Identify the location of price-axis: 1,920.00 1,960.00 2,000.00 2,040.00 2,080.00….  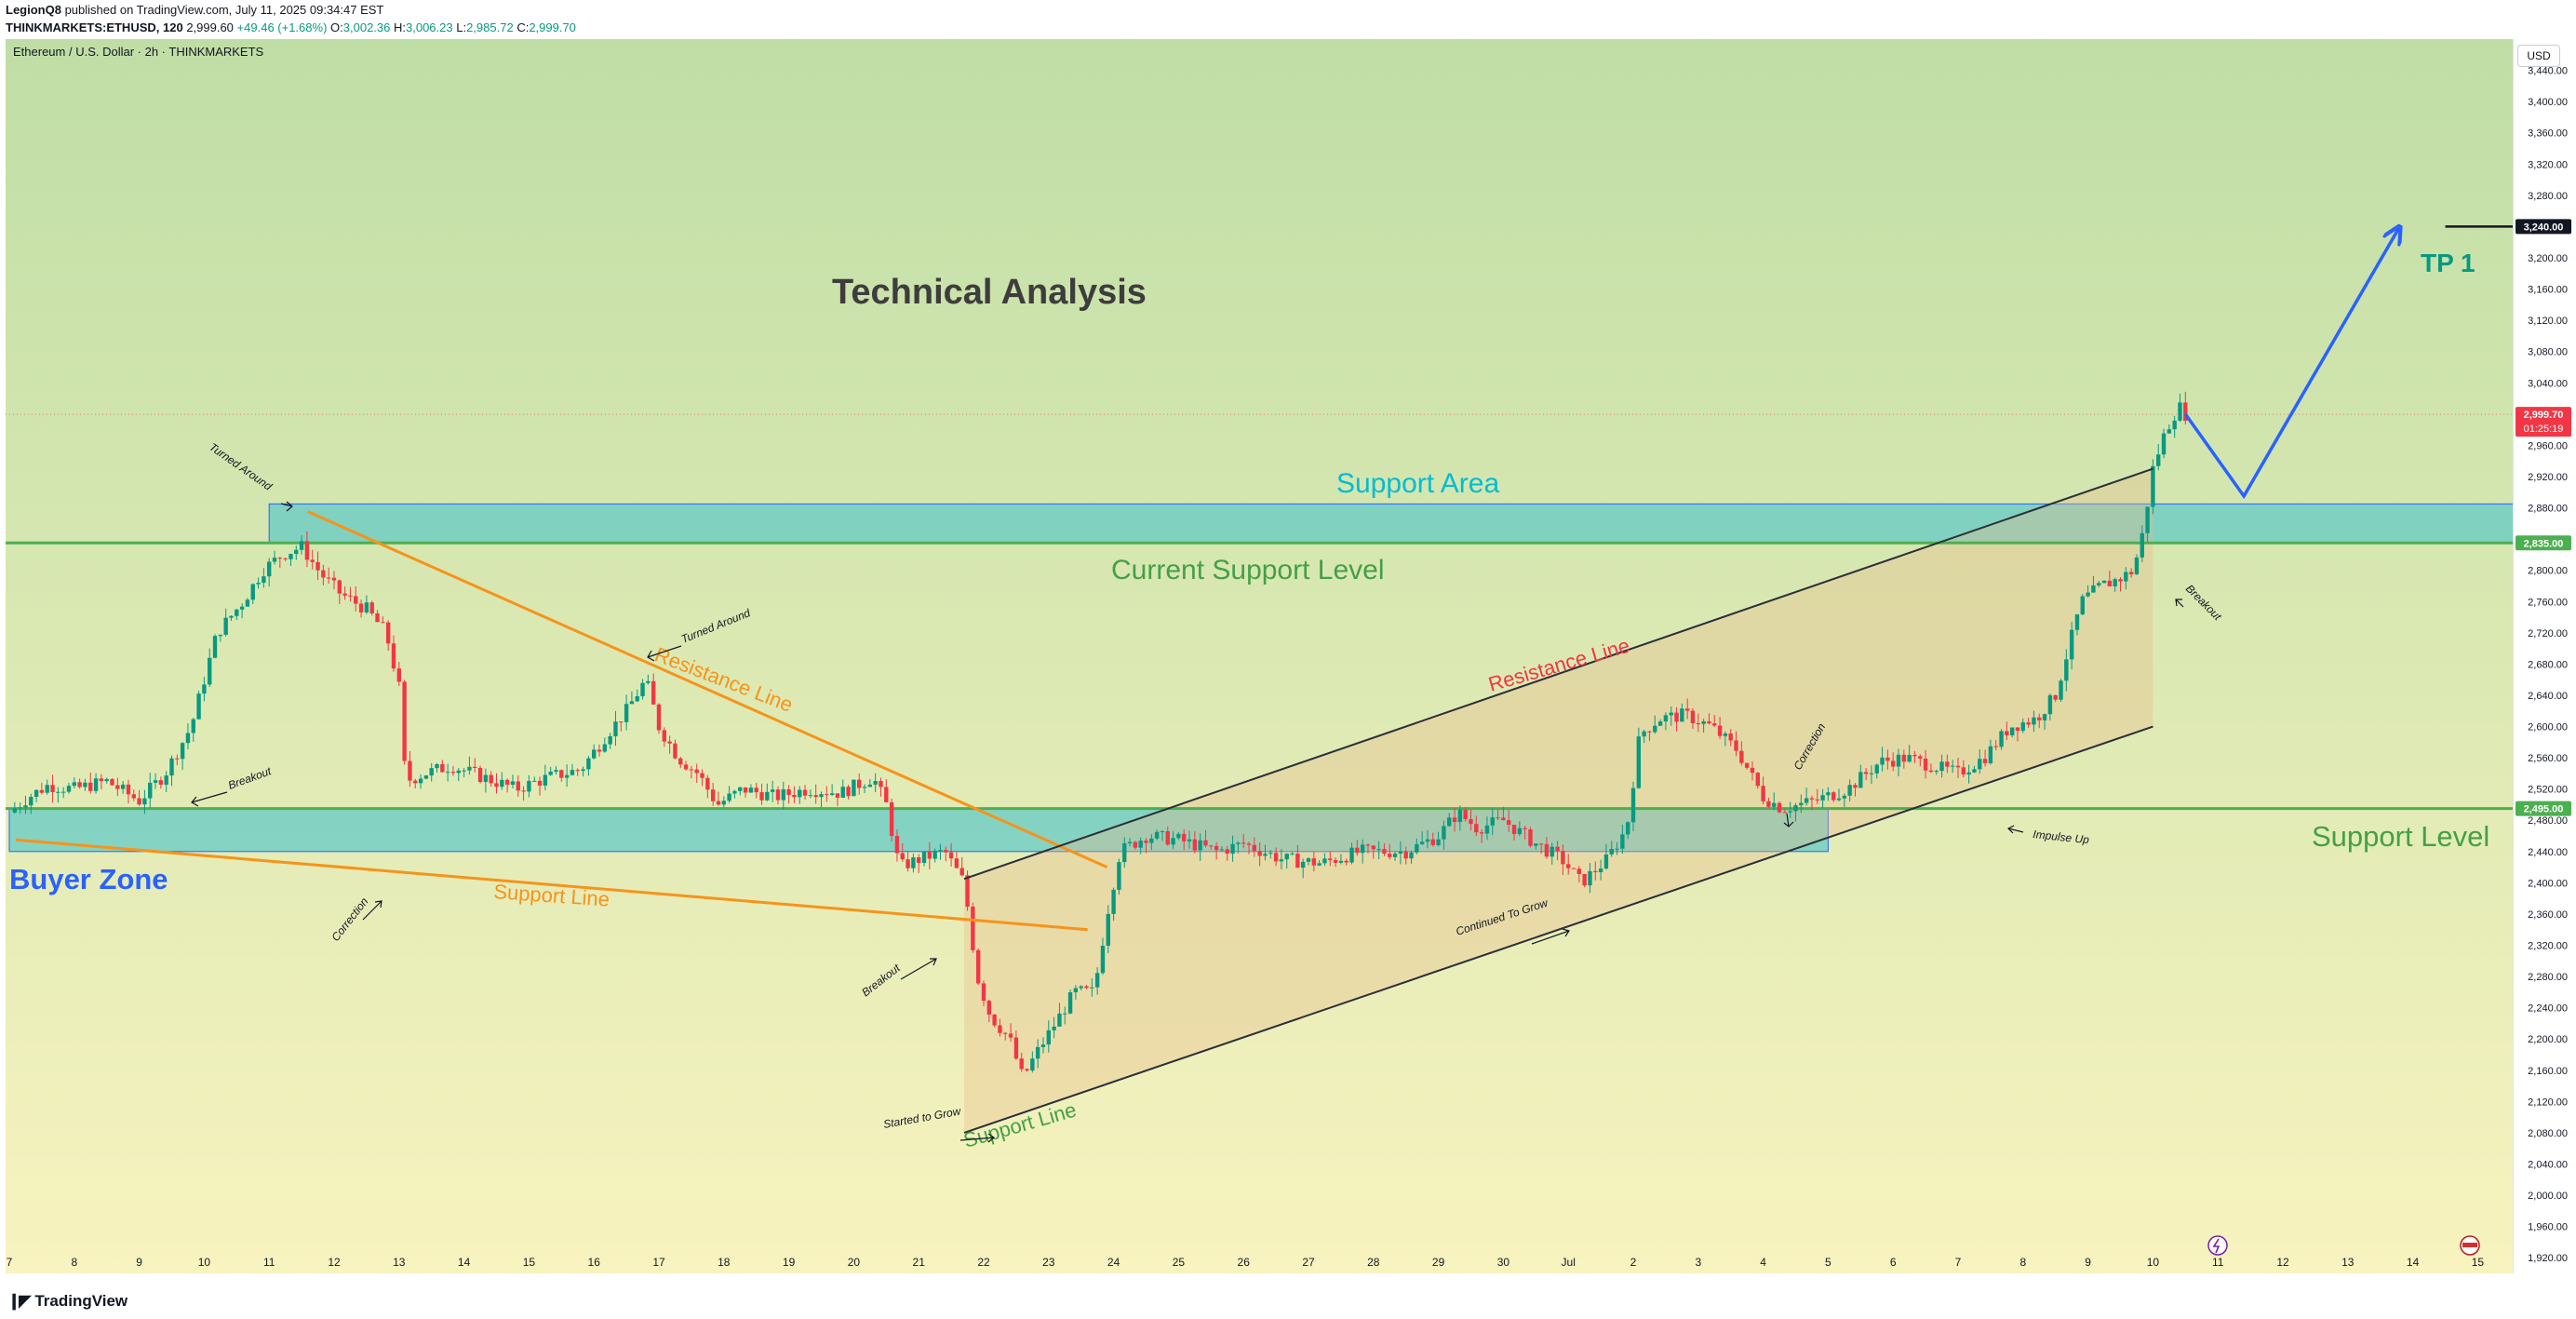
(2544, 656).